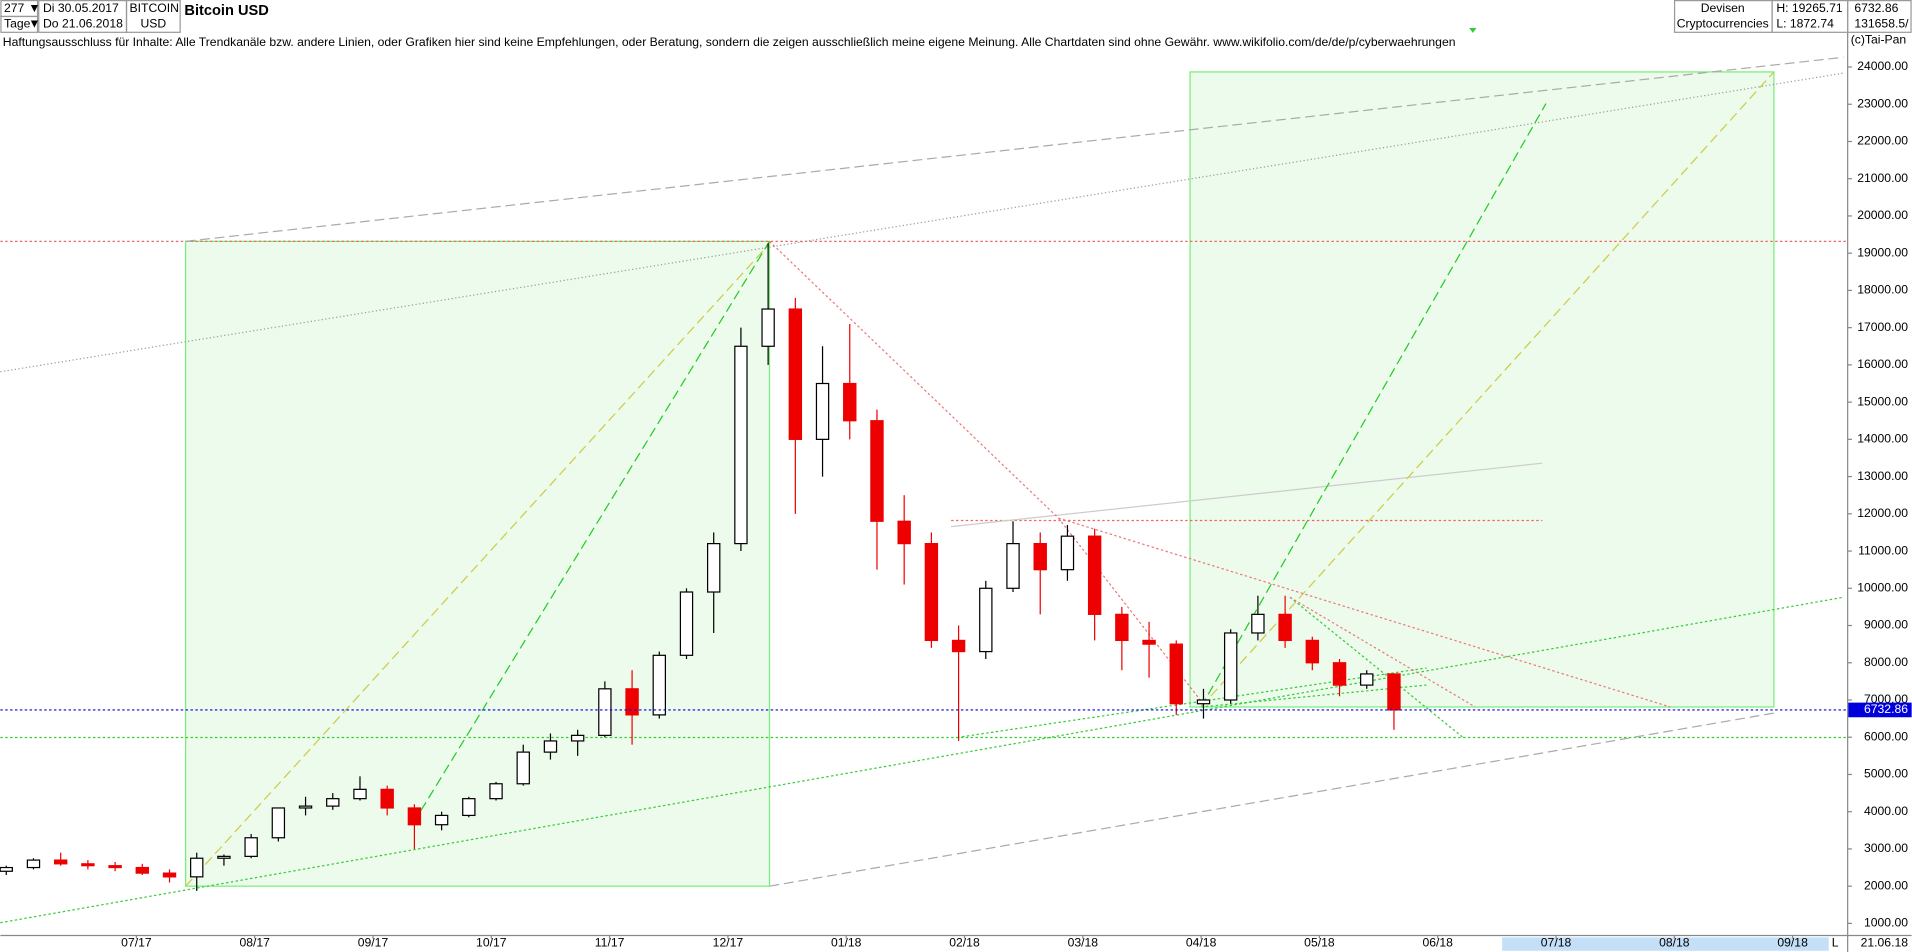  Describe the element at coordinates (1886, 625) in the screenshot. I see `y-tick-label: 9000.00` at that location.